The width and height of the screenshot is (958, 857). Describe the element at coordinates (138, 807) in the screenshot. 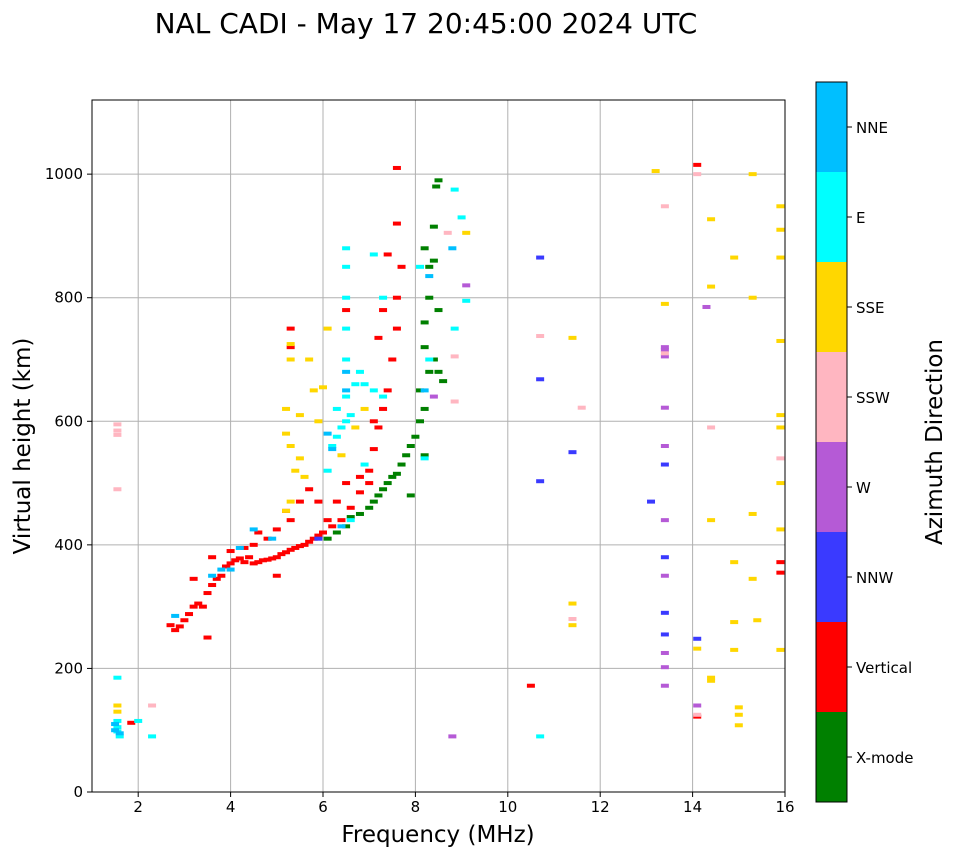

I see `x-tick-label: 2` at that location.